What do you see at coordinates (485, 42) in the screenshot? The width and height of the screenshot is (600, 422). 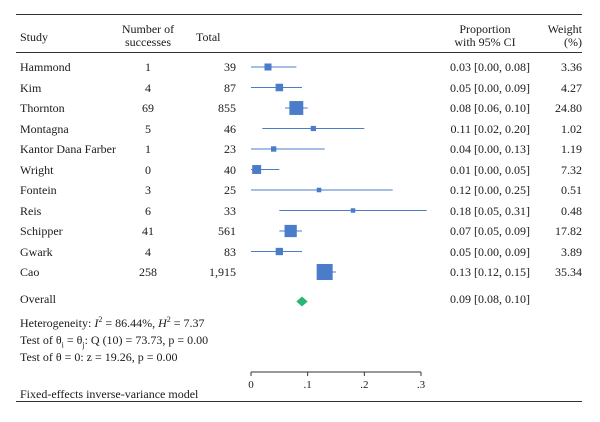 I see `header-proportion-line2: with 95% CI` at bounding box center [485, 42].